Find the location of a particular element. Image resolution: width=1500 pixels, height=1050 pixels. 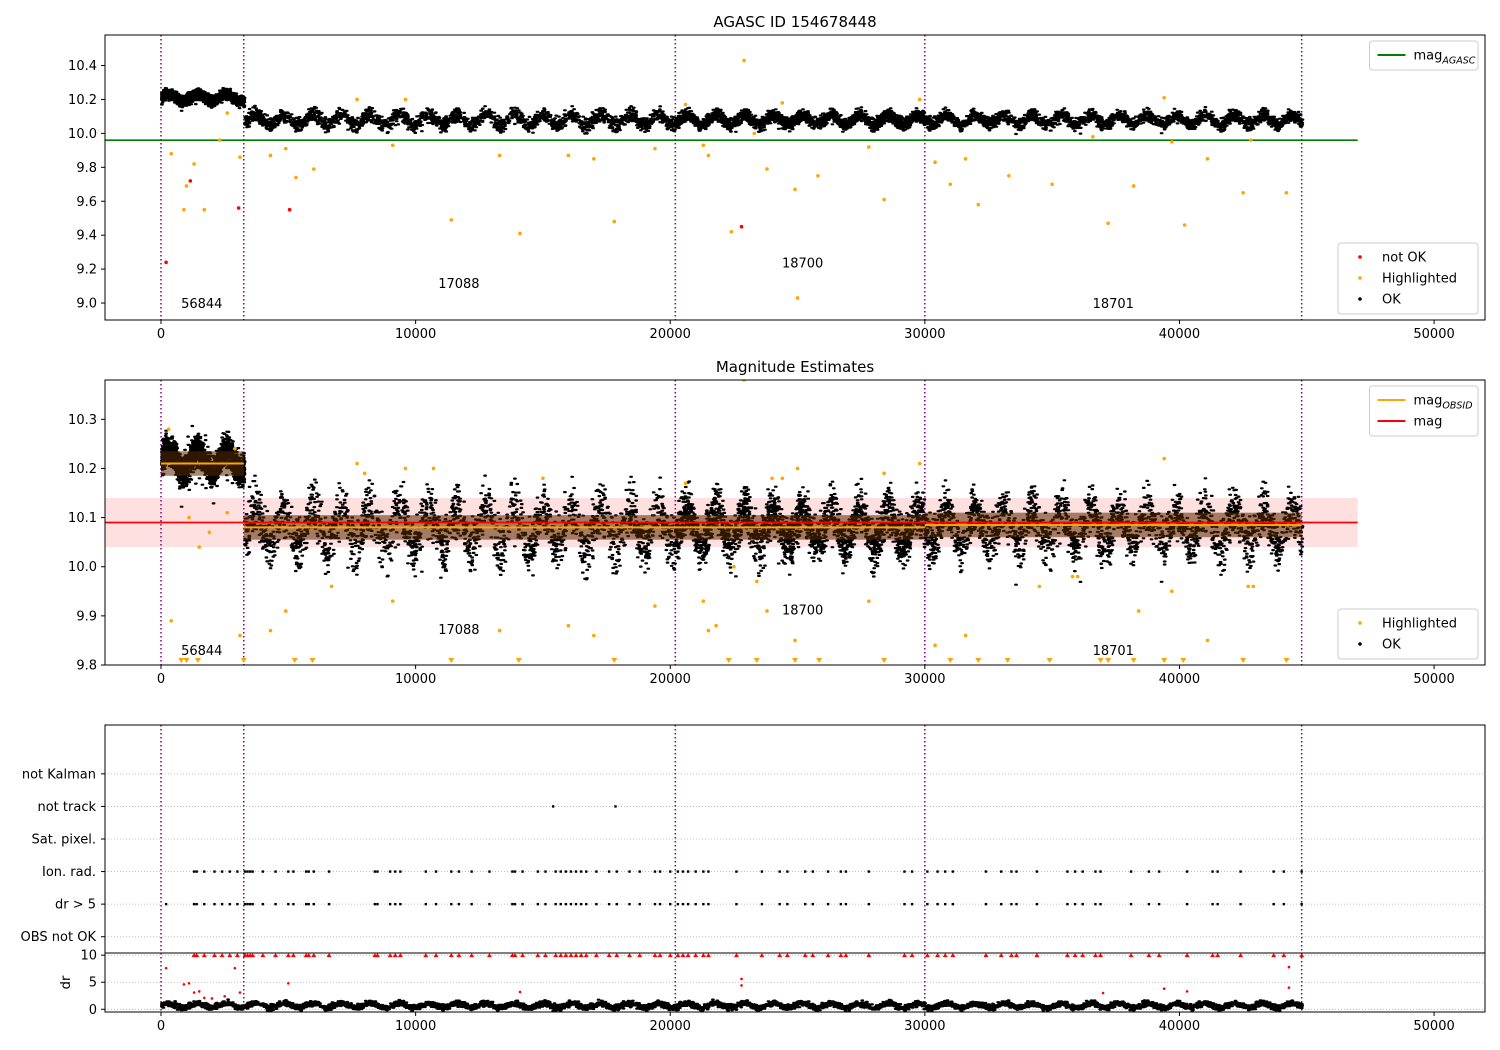

obsid-label: 18700 is located at coordinates (802, 263).